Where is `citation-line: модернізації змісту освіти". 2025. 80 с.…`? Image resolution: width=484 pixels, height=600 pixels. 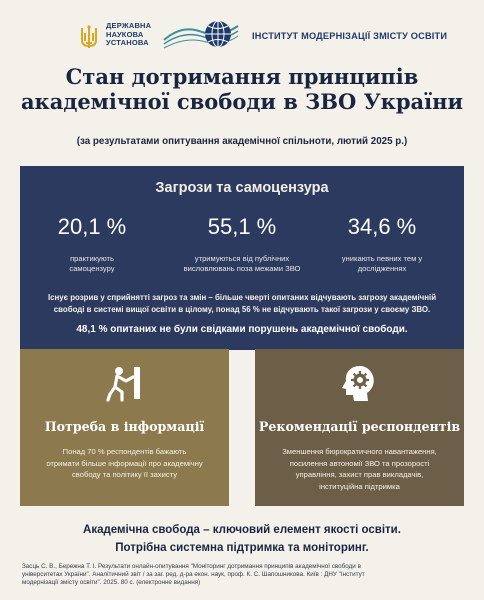
citation-line: модернізації змісту освіти". 2025. 80 с.… is located at coordinates (111, 582).